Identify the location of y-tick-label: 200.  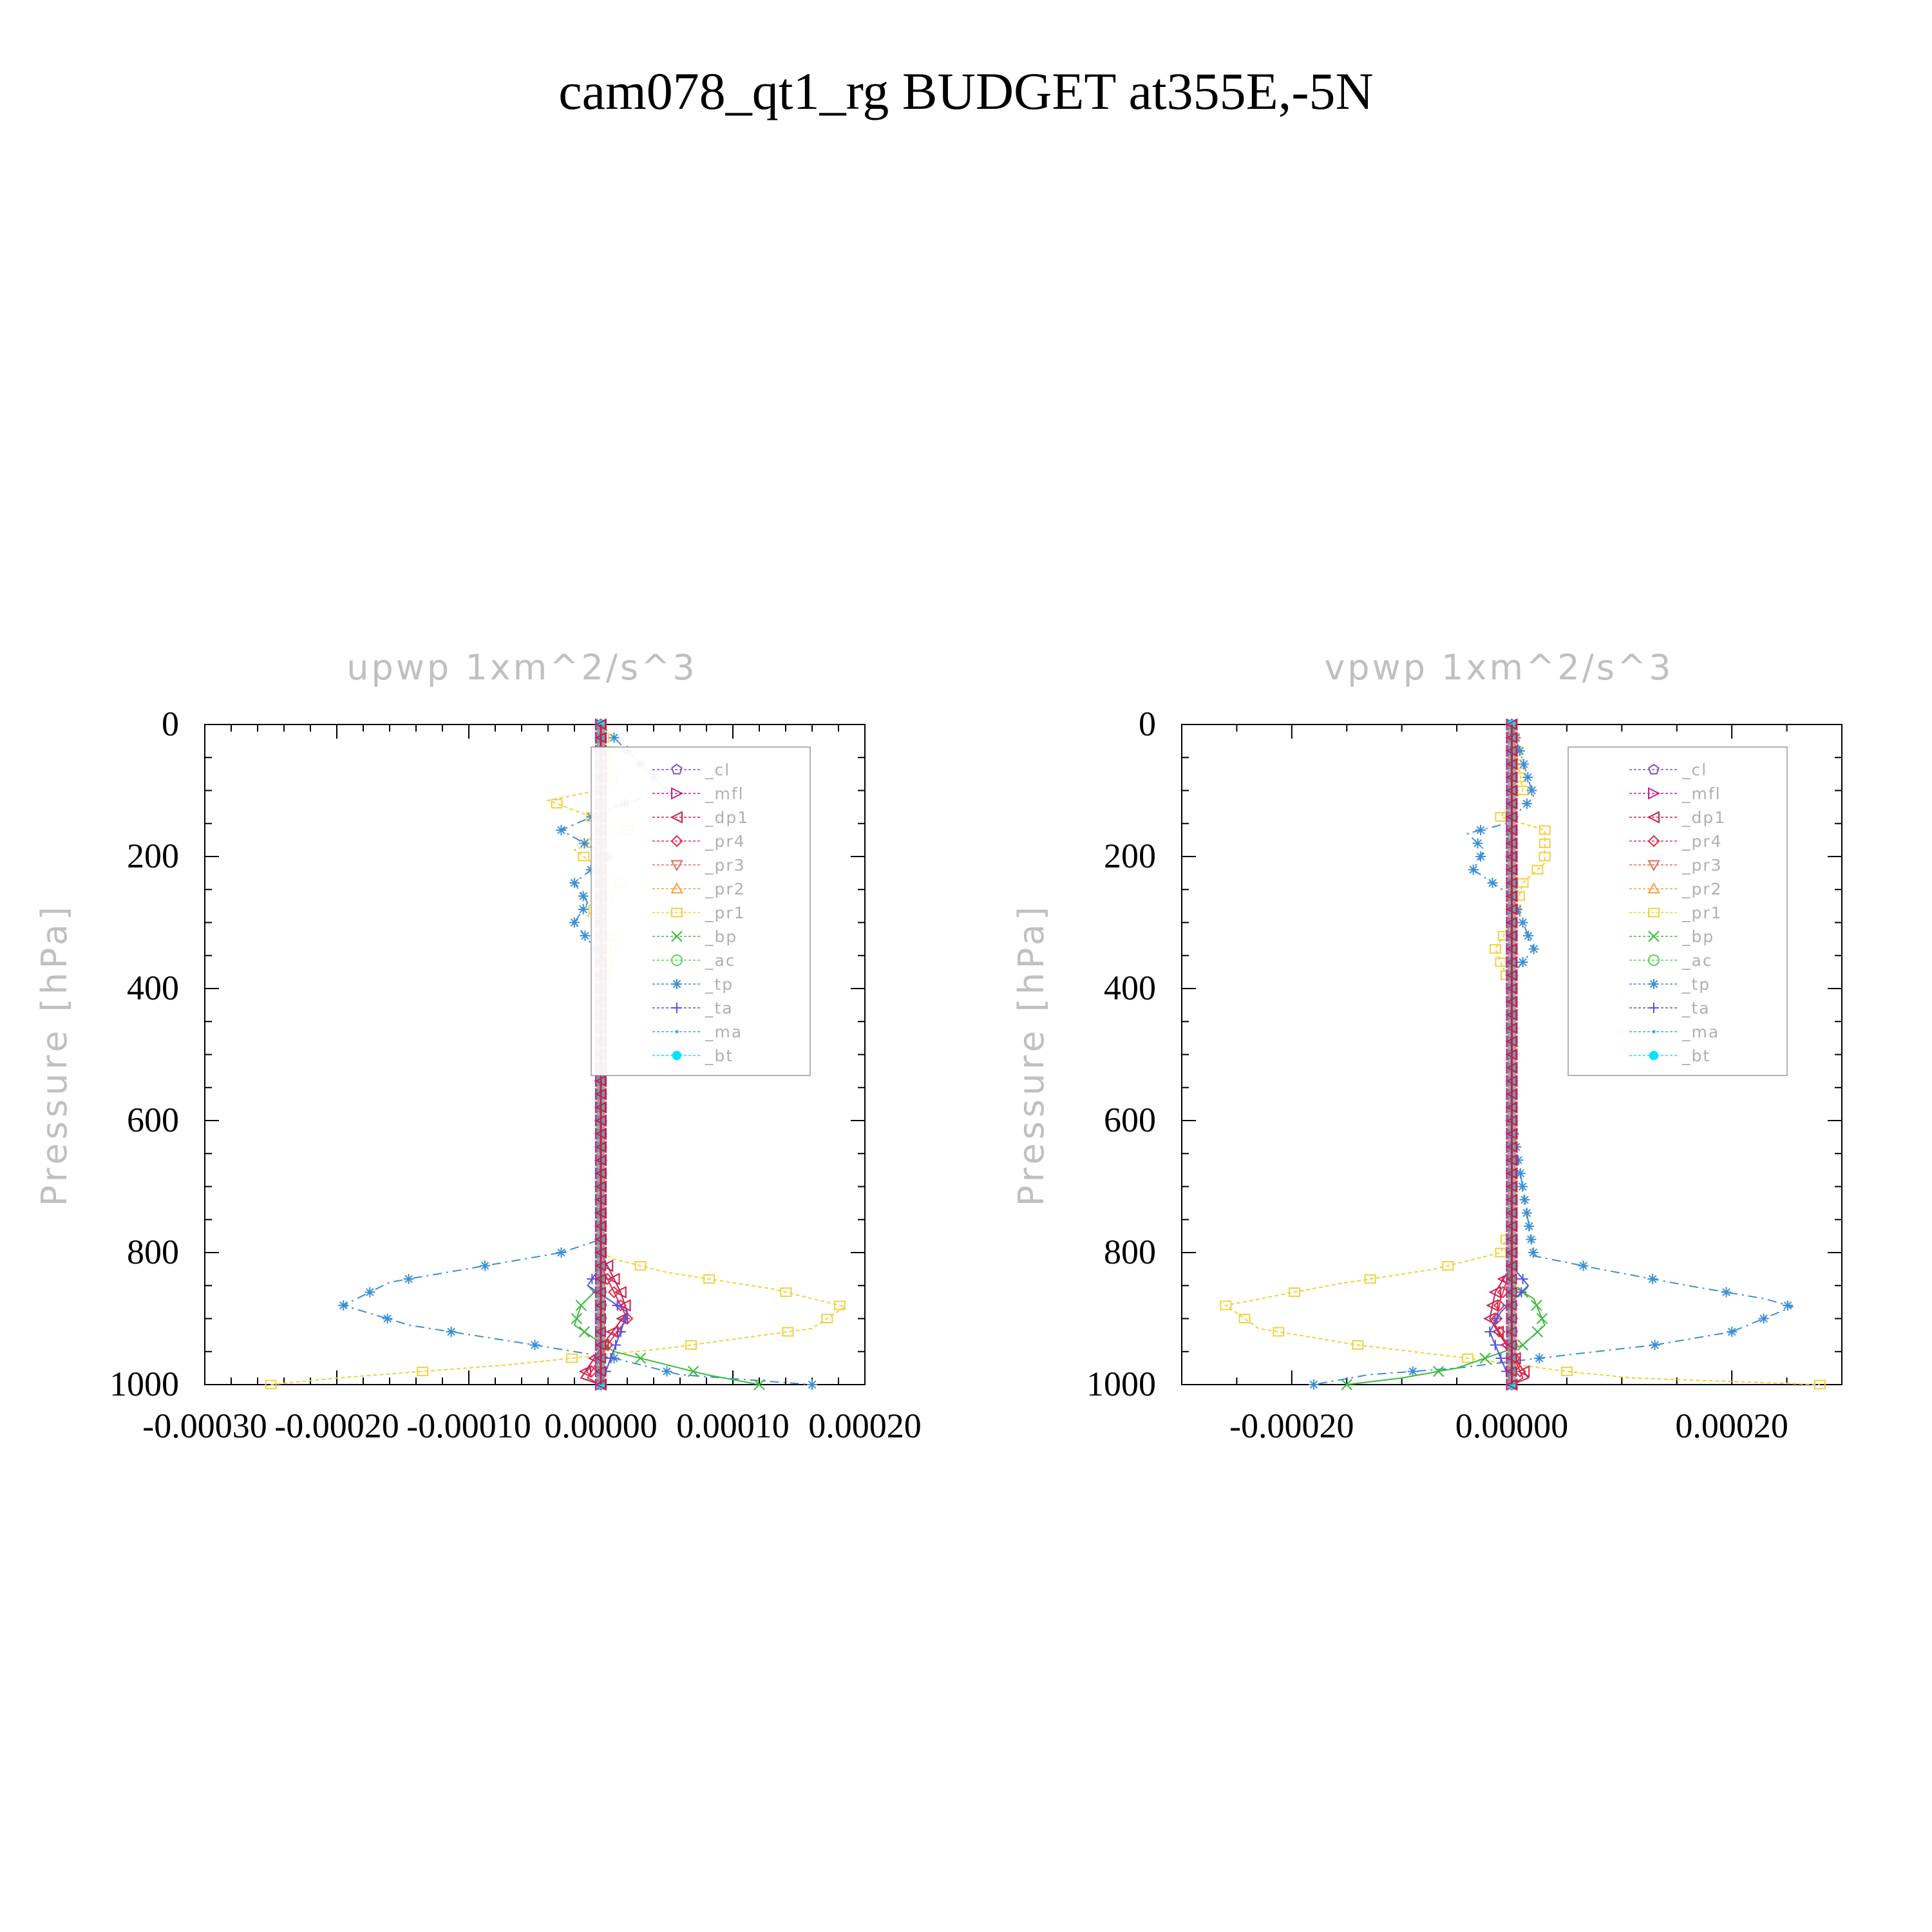
(1130, 856).